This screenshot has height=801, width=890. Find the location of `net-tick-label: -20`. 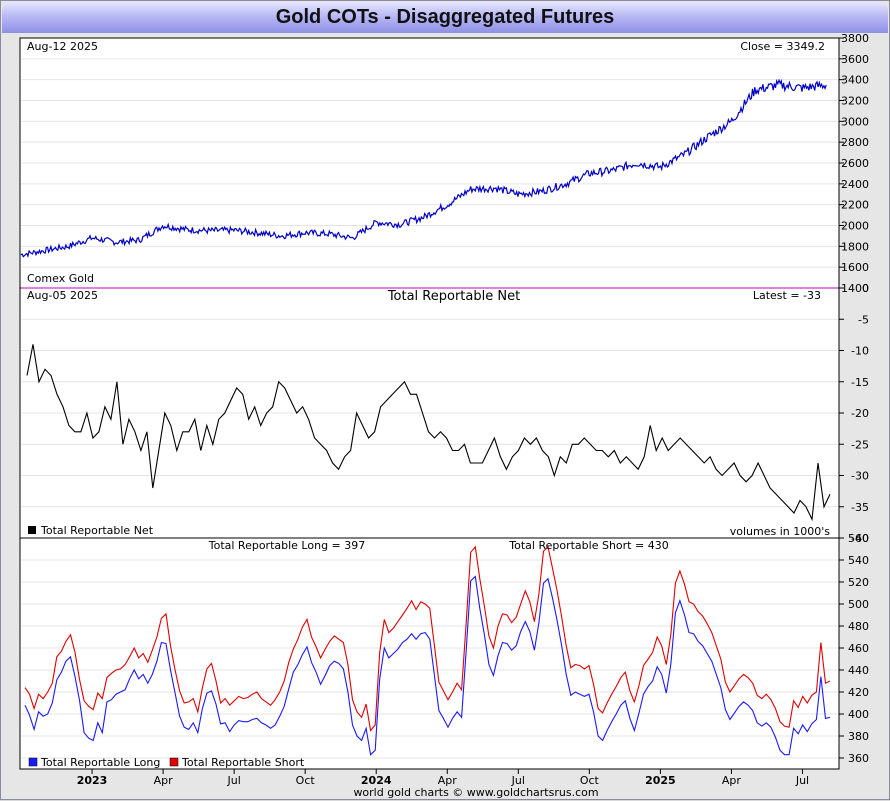

net-tick-label: -20 is located at coordinates (860, 413).